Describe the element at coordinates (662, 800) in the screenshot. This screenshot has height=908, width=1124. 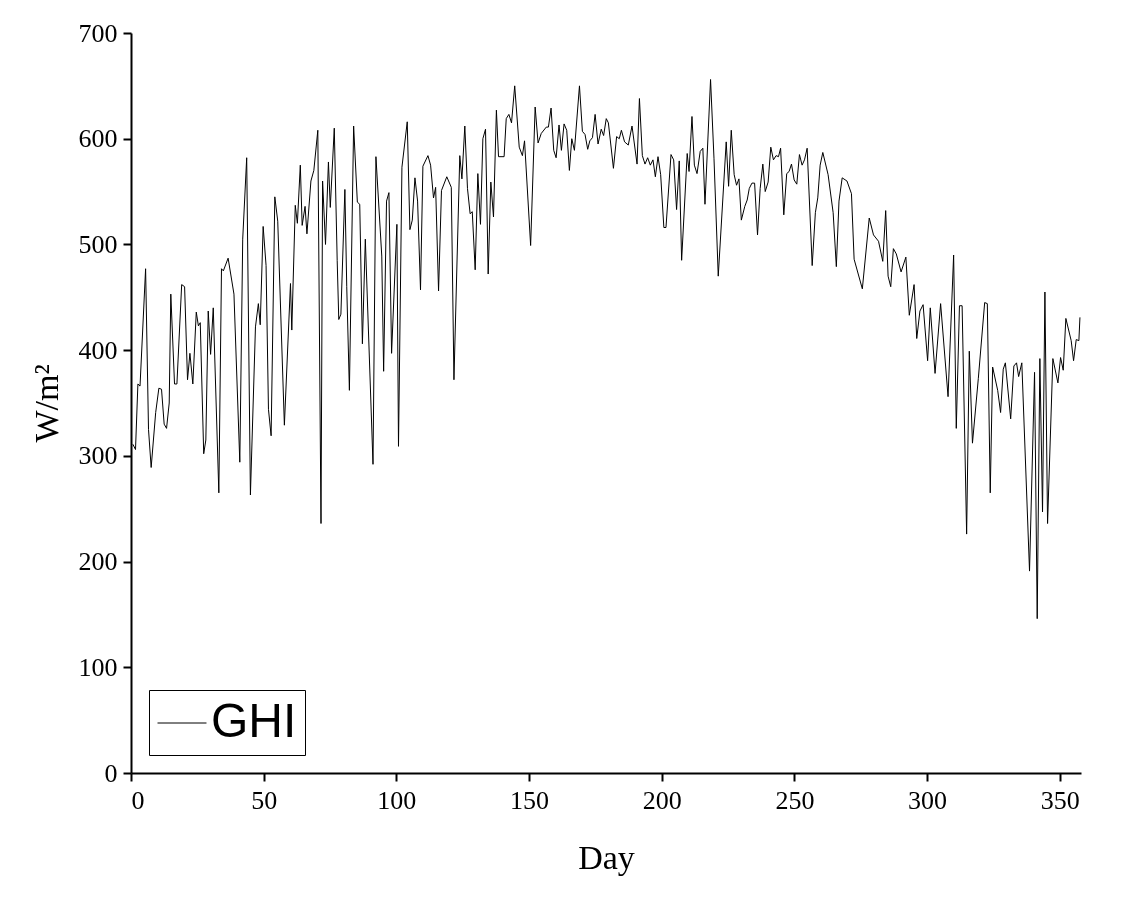
I see `x-tick-label: 200` at that location.